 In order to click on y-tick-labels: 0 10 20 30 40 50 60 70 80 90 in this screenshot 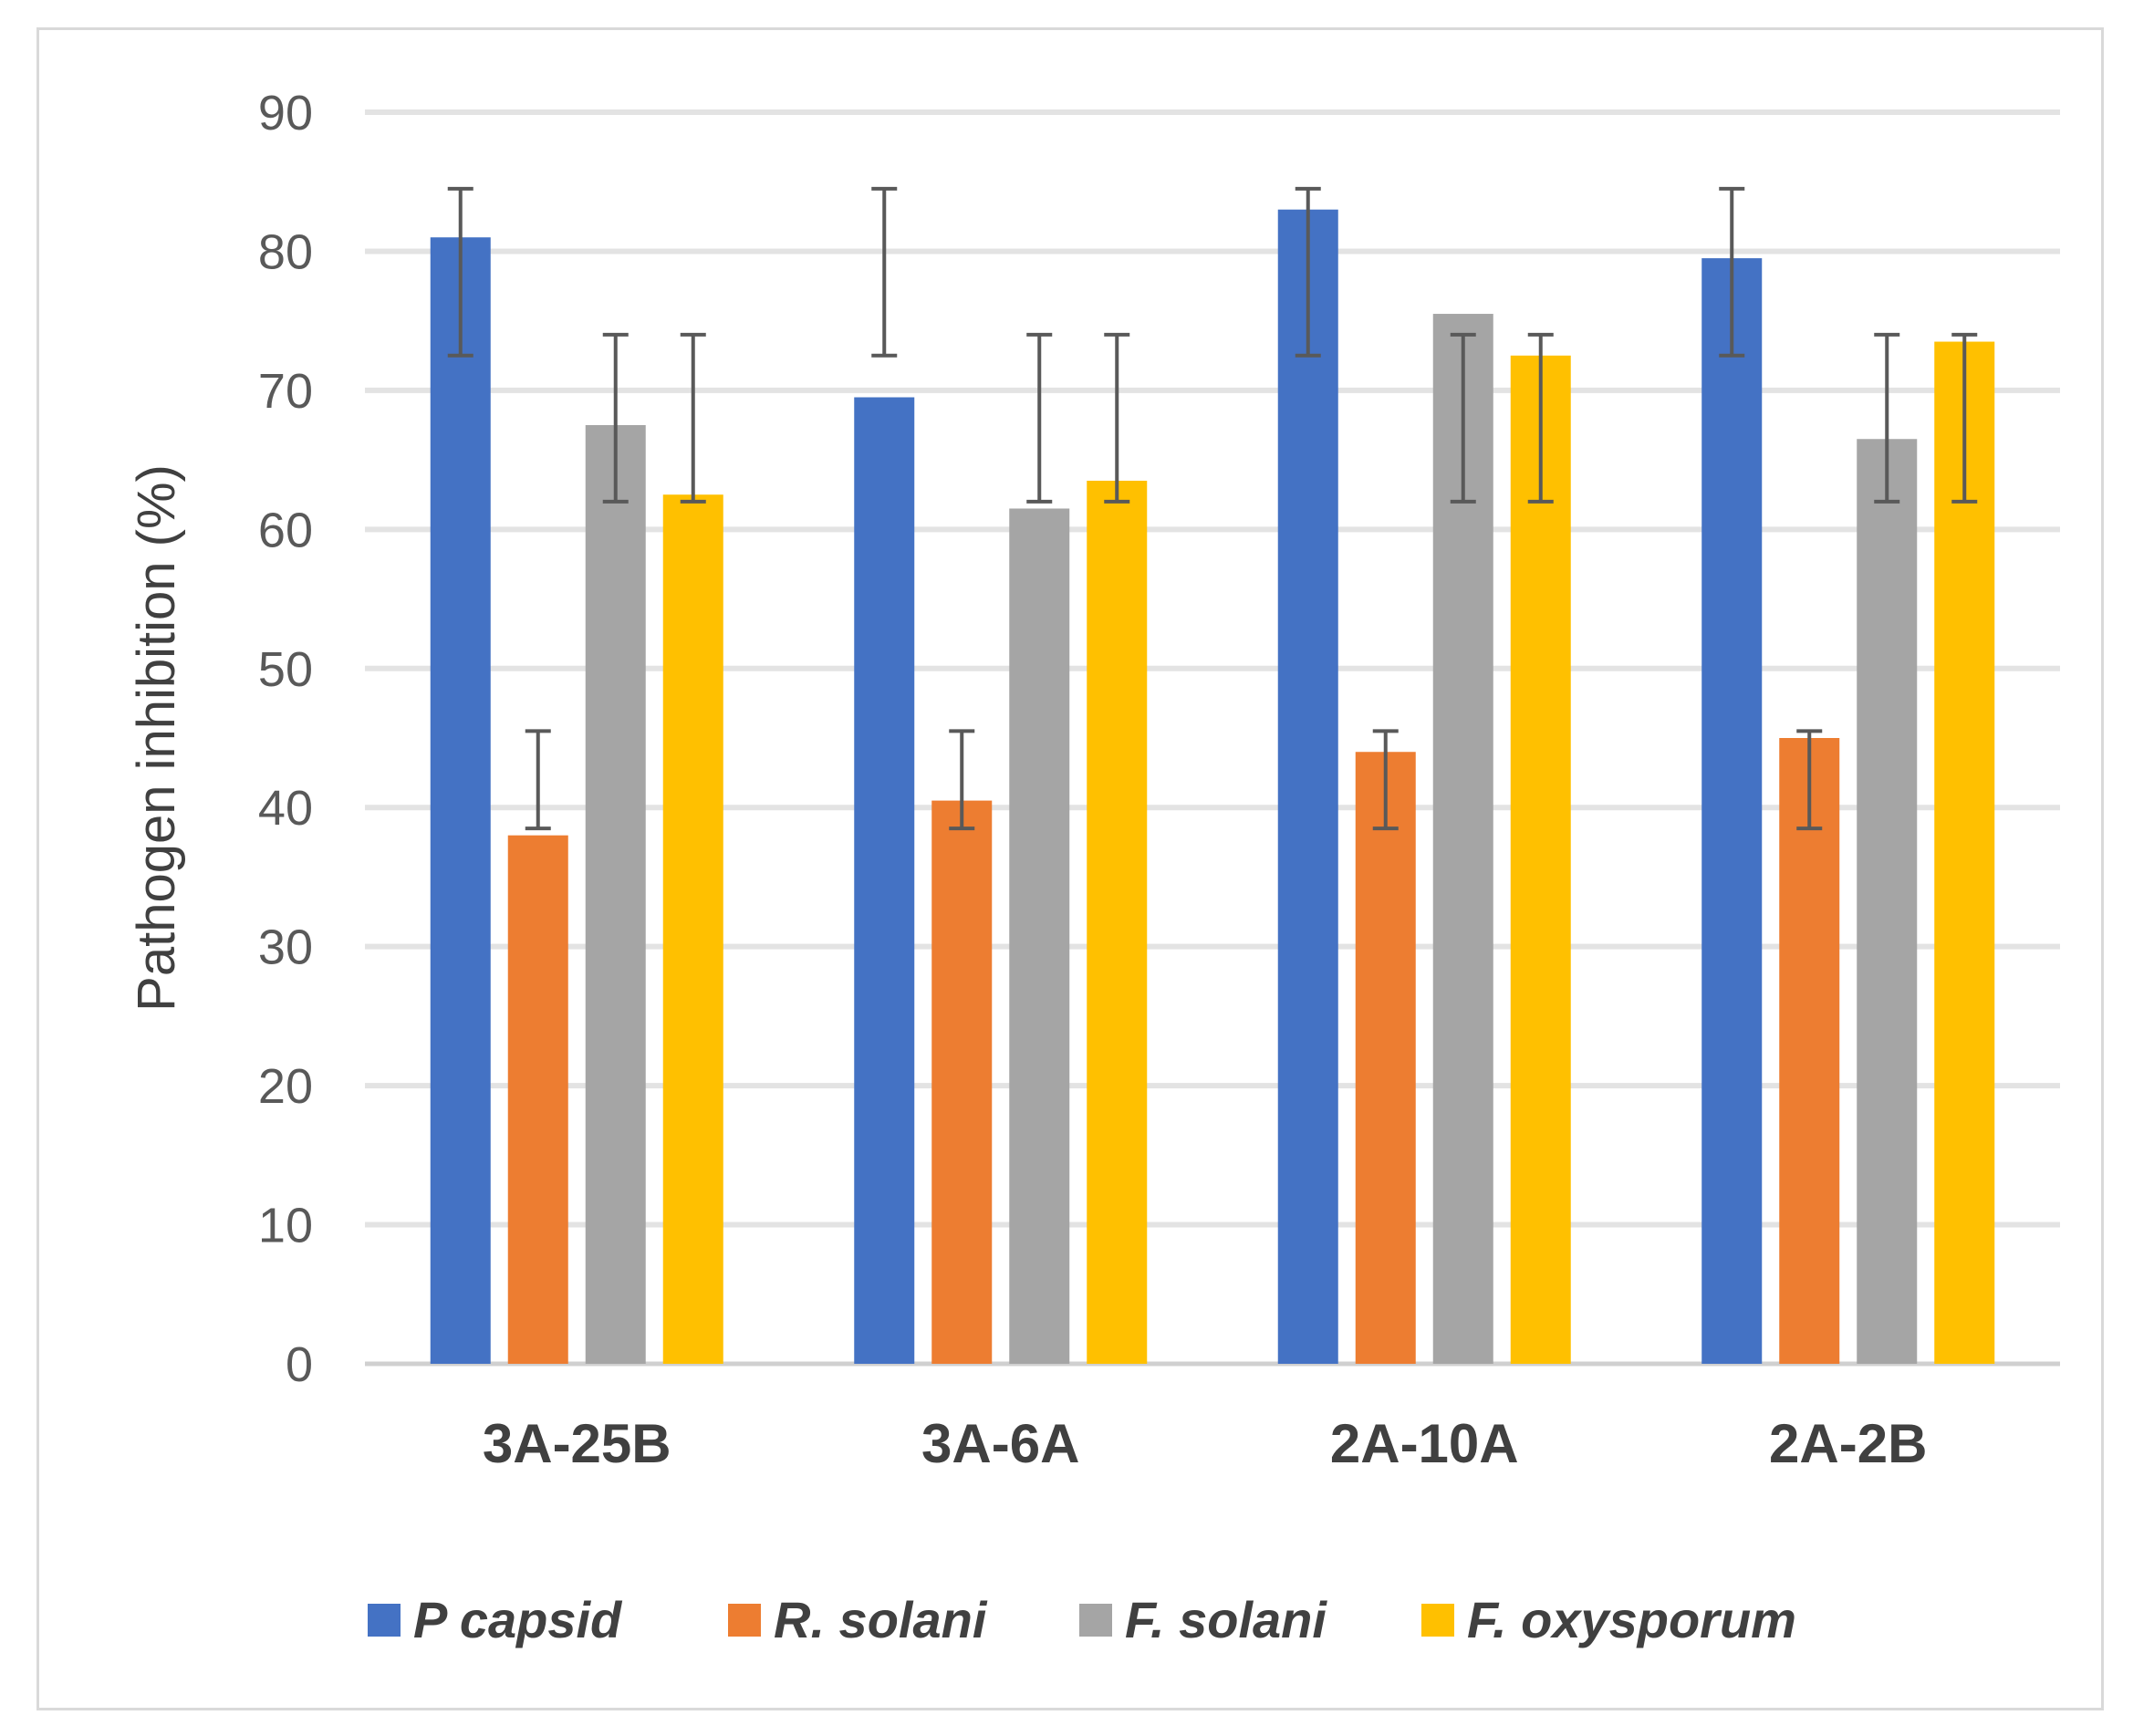, I will do `click(285, 739)`.